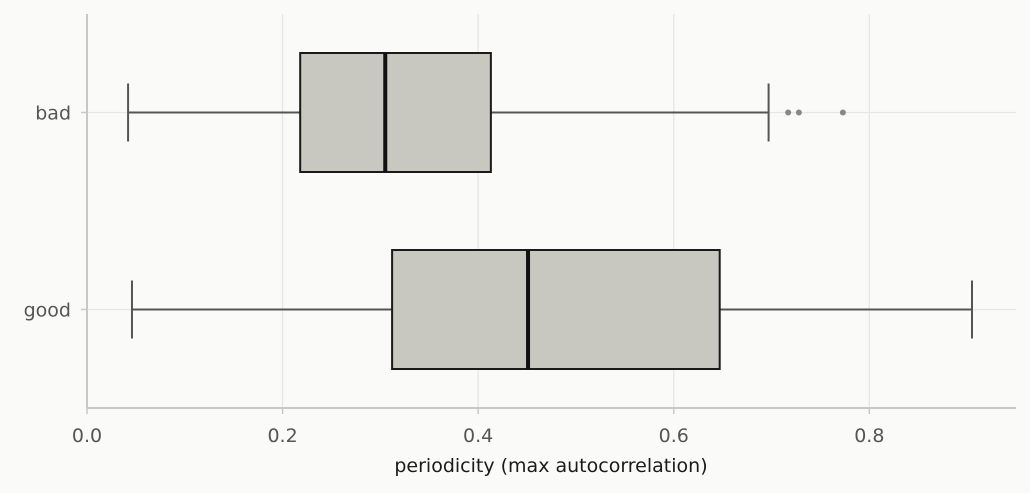 This screenshot has width=1030, height=493. Describe the element at coordinates (282, 436) in the screenshot. I see `x-tick-label: 0.2` at that location.